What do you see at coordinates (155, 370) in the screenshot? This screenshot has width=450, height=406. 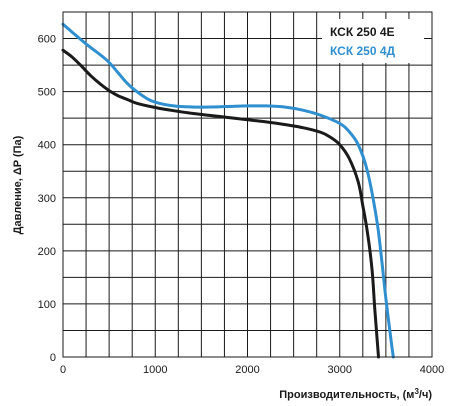 I see `x-tick-label: 1000` at bounding box center [155, 370].